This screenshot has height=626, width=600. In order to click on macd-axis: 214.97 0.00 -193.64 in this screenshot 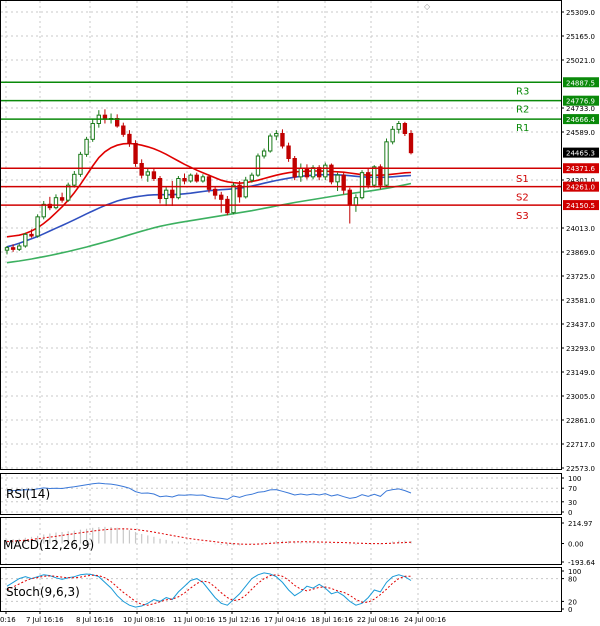, I will do `click(578, 543)`.